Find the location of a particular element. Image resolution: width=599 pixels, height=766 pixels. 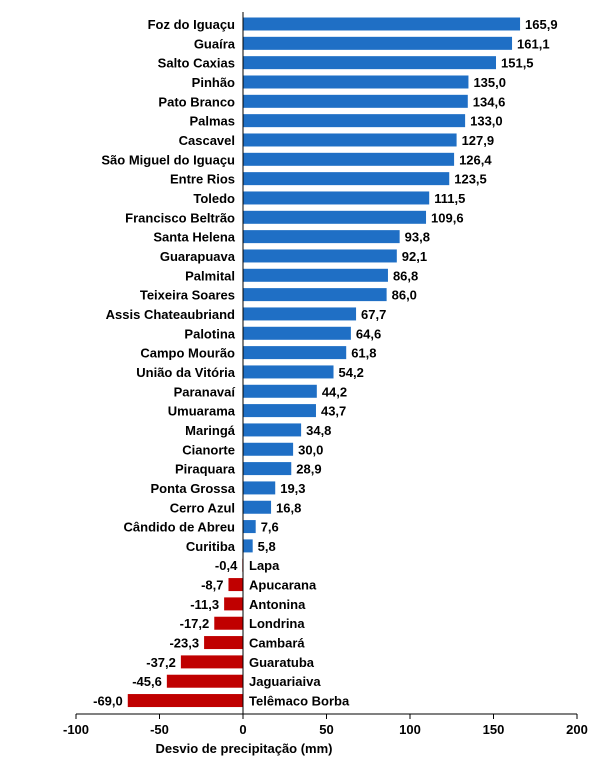

value-label: 28,9 is located at coordinates (308, 469).